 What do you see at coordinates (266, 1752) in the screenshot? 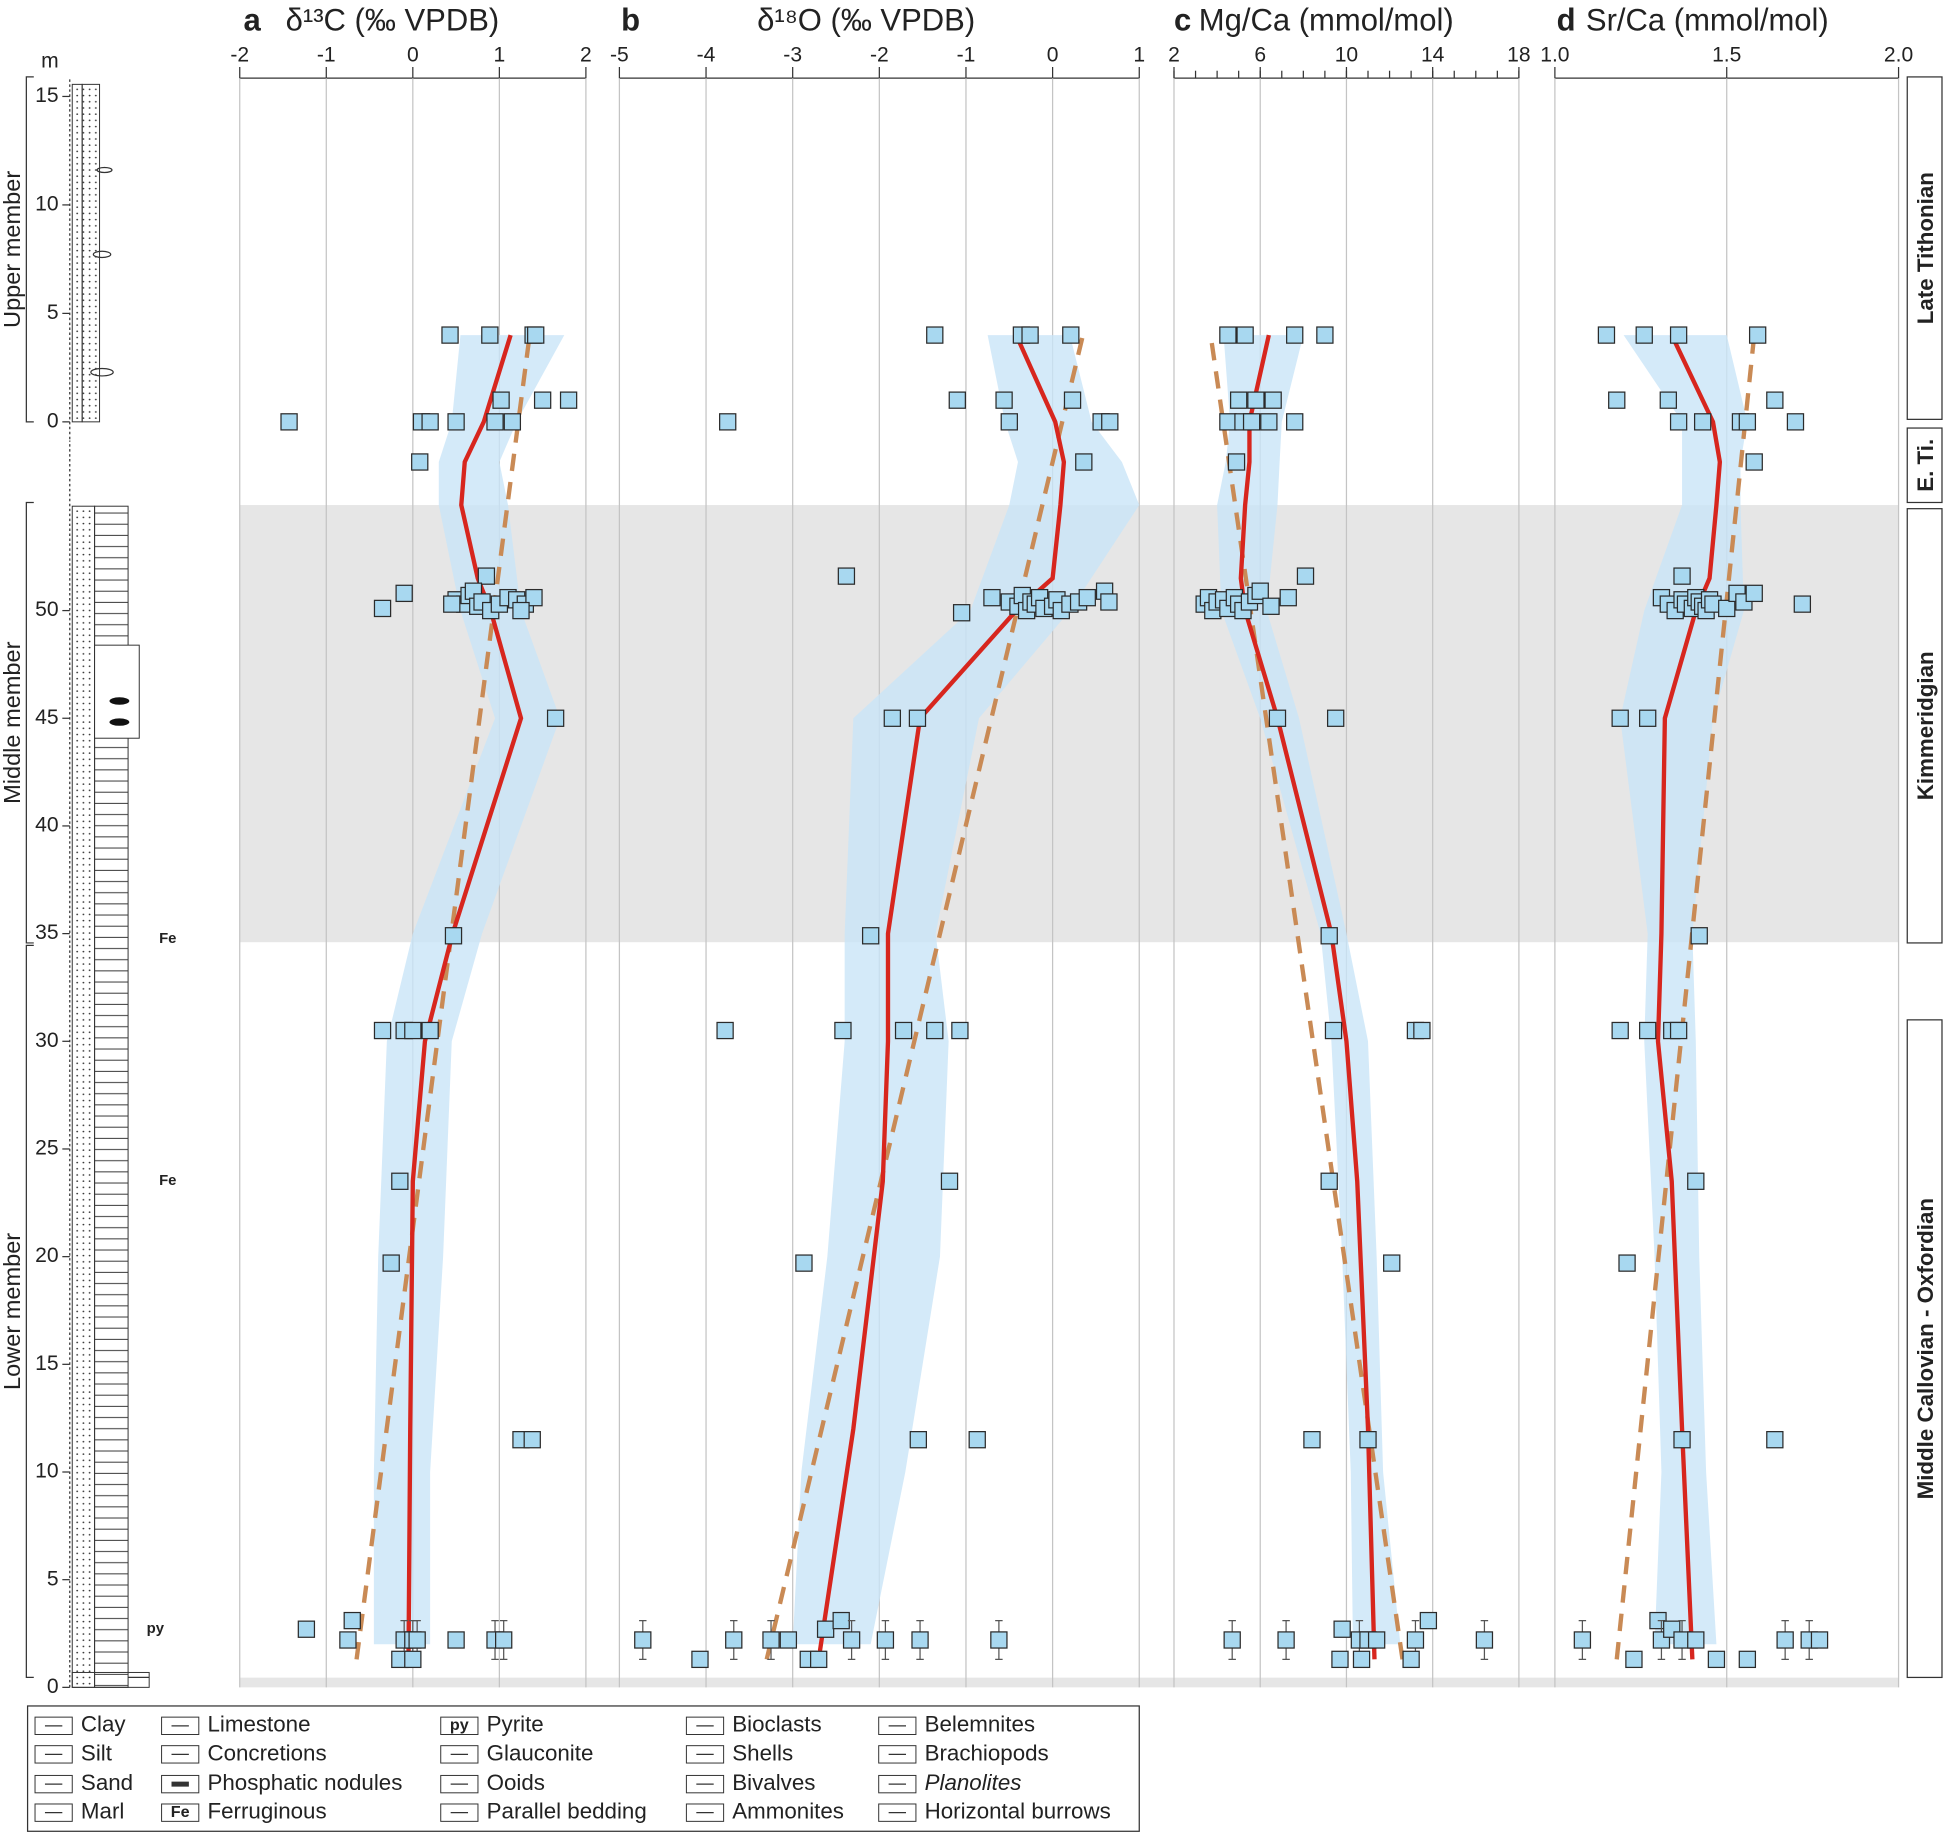
I see `legend-label: Concretions` at bounding box center [266, 1752].